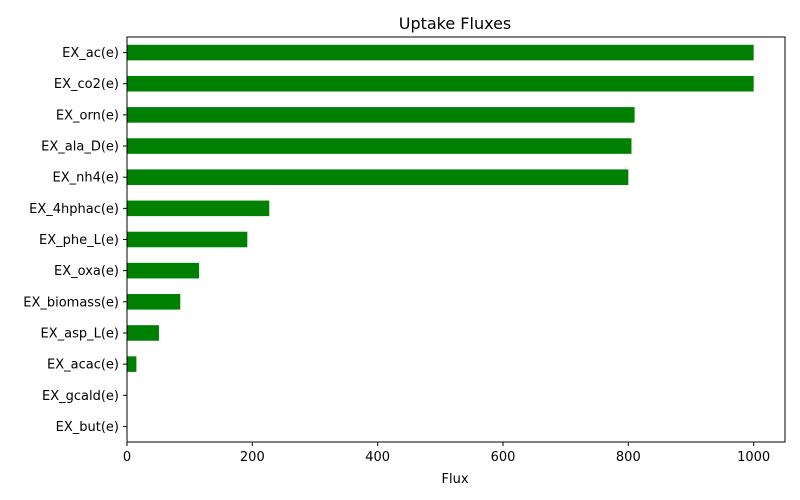 The image size is (800, 500). Describe the element at coordinates (87, 427) in the screenshot. I see `y-tick-label: EX_but(e)` at that location.